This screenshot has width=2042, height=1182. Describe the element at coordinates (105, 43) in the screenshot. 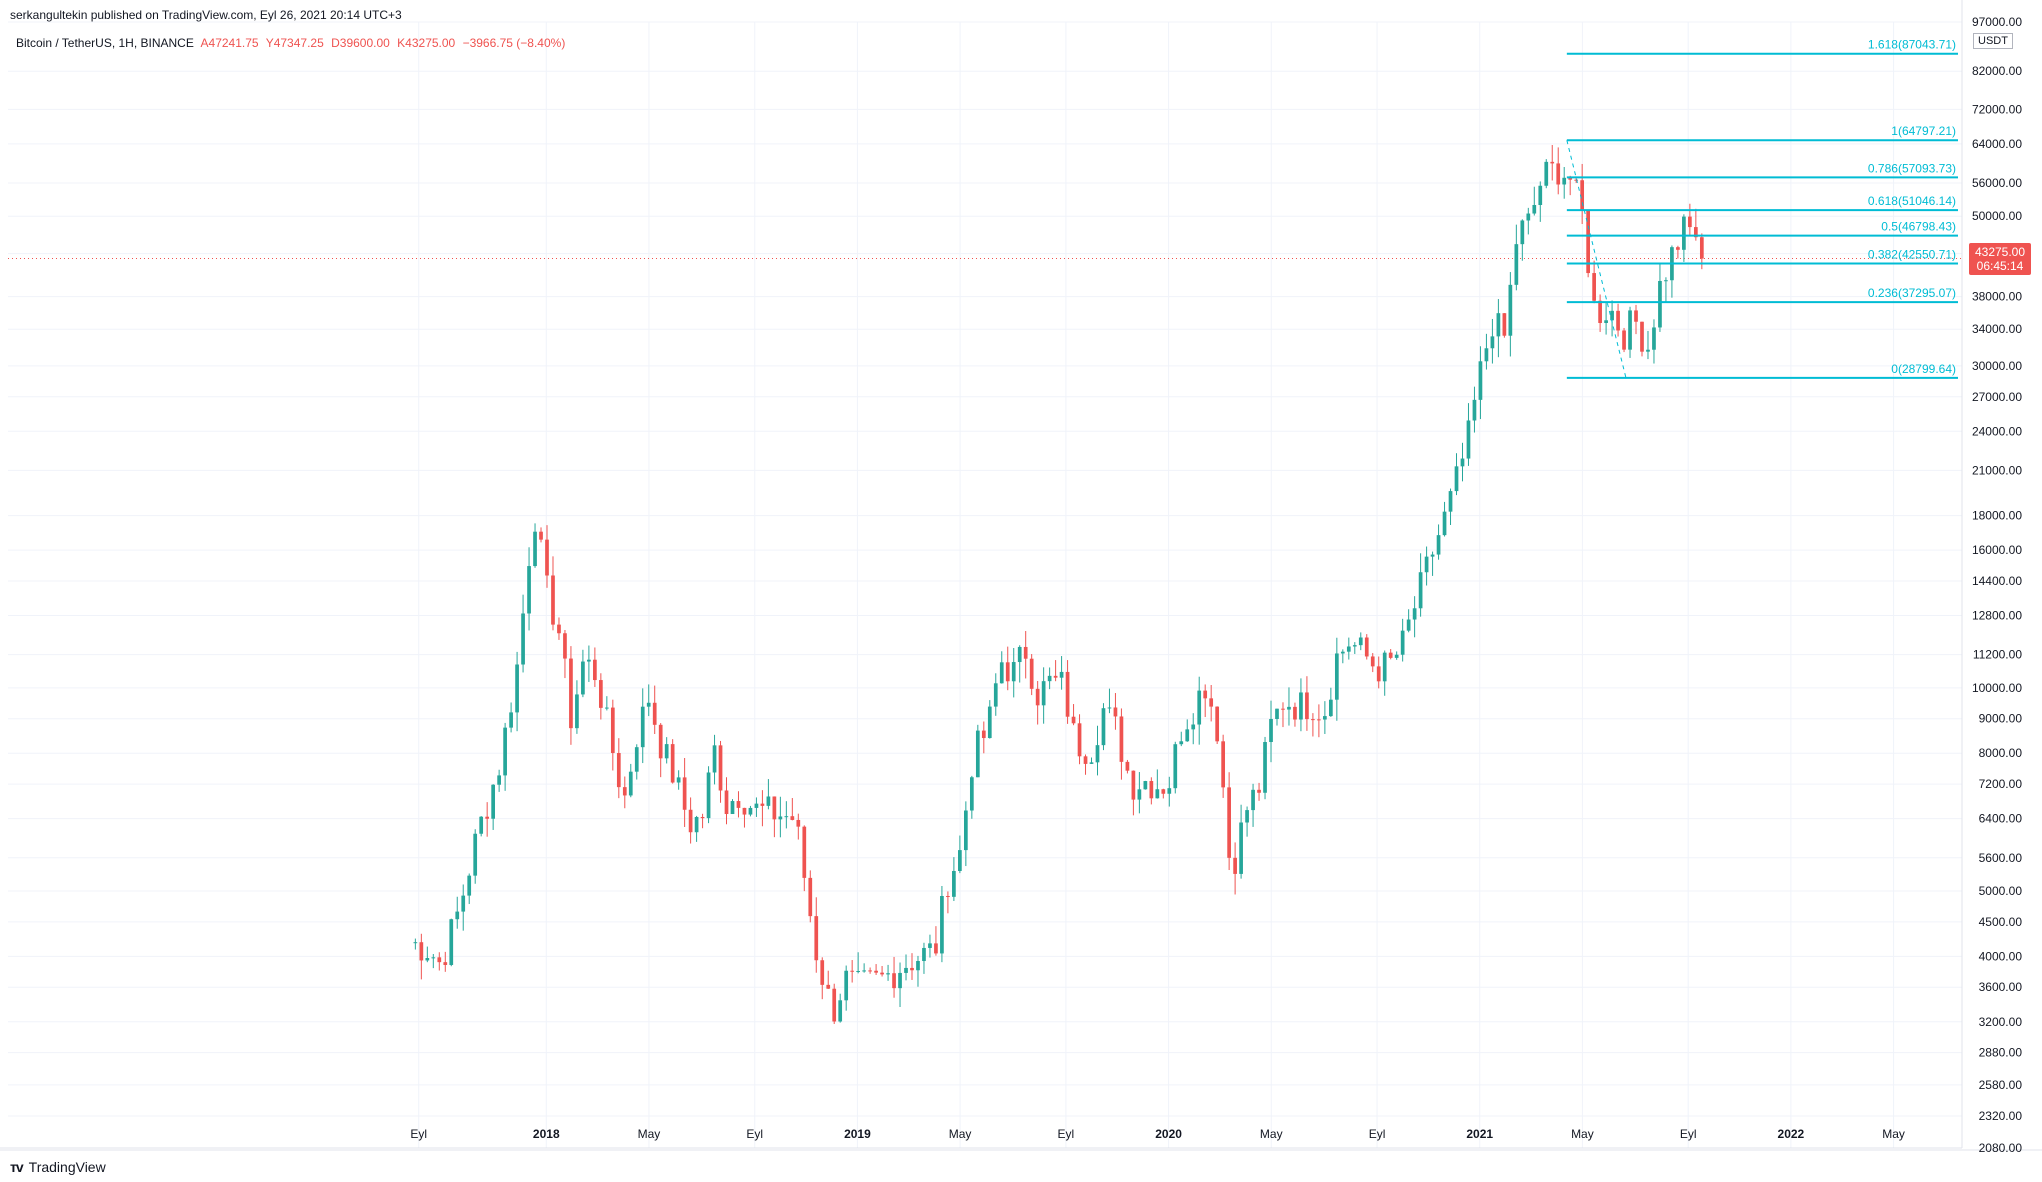

I see `symbol-name: Bitcoin / TetherUS, 1H, BINANCE` at that location.